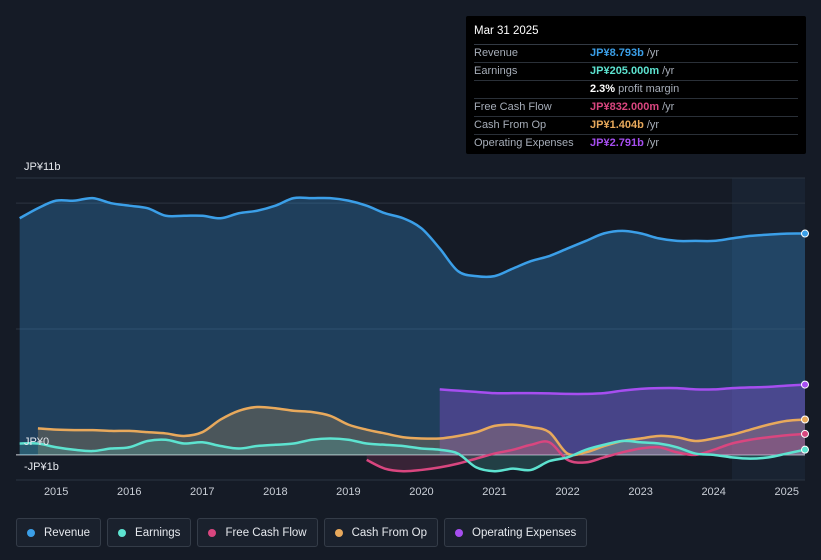 This screenshot has height=560, width=821. I want to click on x-tick-label: 2018, so click(275, 492).